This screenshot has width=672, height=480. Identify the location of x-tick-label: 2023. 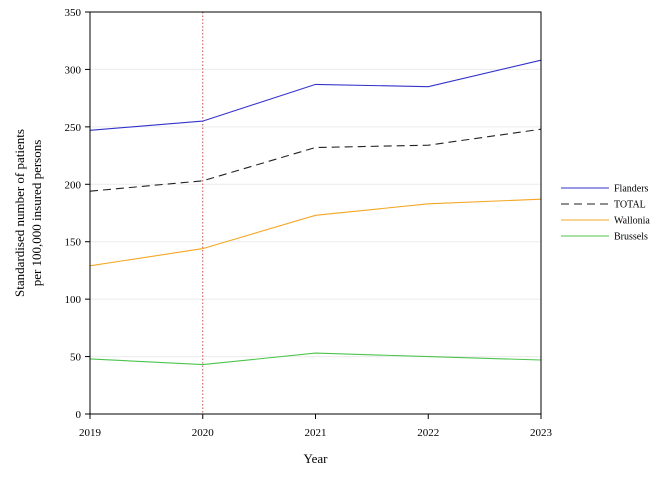
(541, 433).